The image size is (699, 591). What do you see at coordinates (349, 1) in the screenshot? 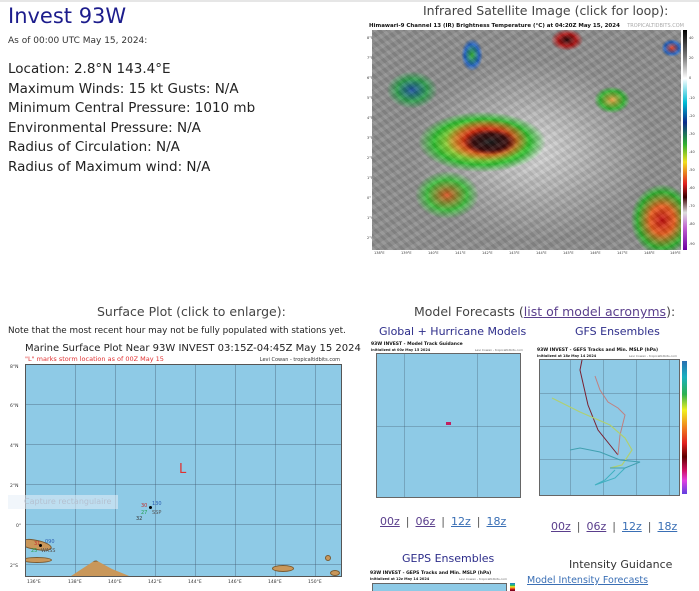
I see `top-border` at bounding box center [349, 1].